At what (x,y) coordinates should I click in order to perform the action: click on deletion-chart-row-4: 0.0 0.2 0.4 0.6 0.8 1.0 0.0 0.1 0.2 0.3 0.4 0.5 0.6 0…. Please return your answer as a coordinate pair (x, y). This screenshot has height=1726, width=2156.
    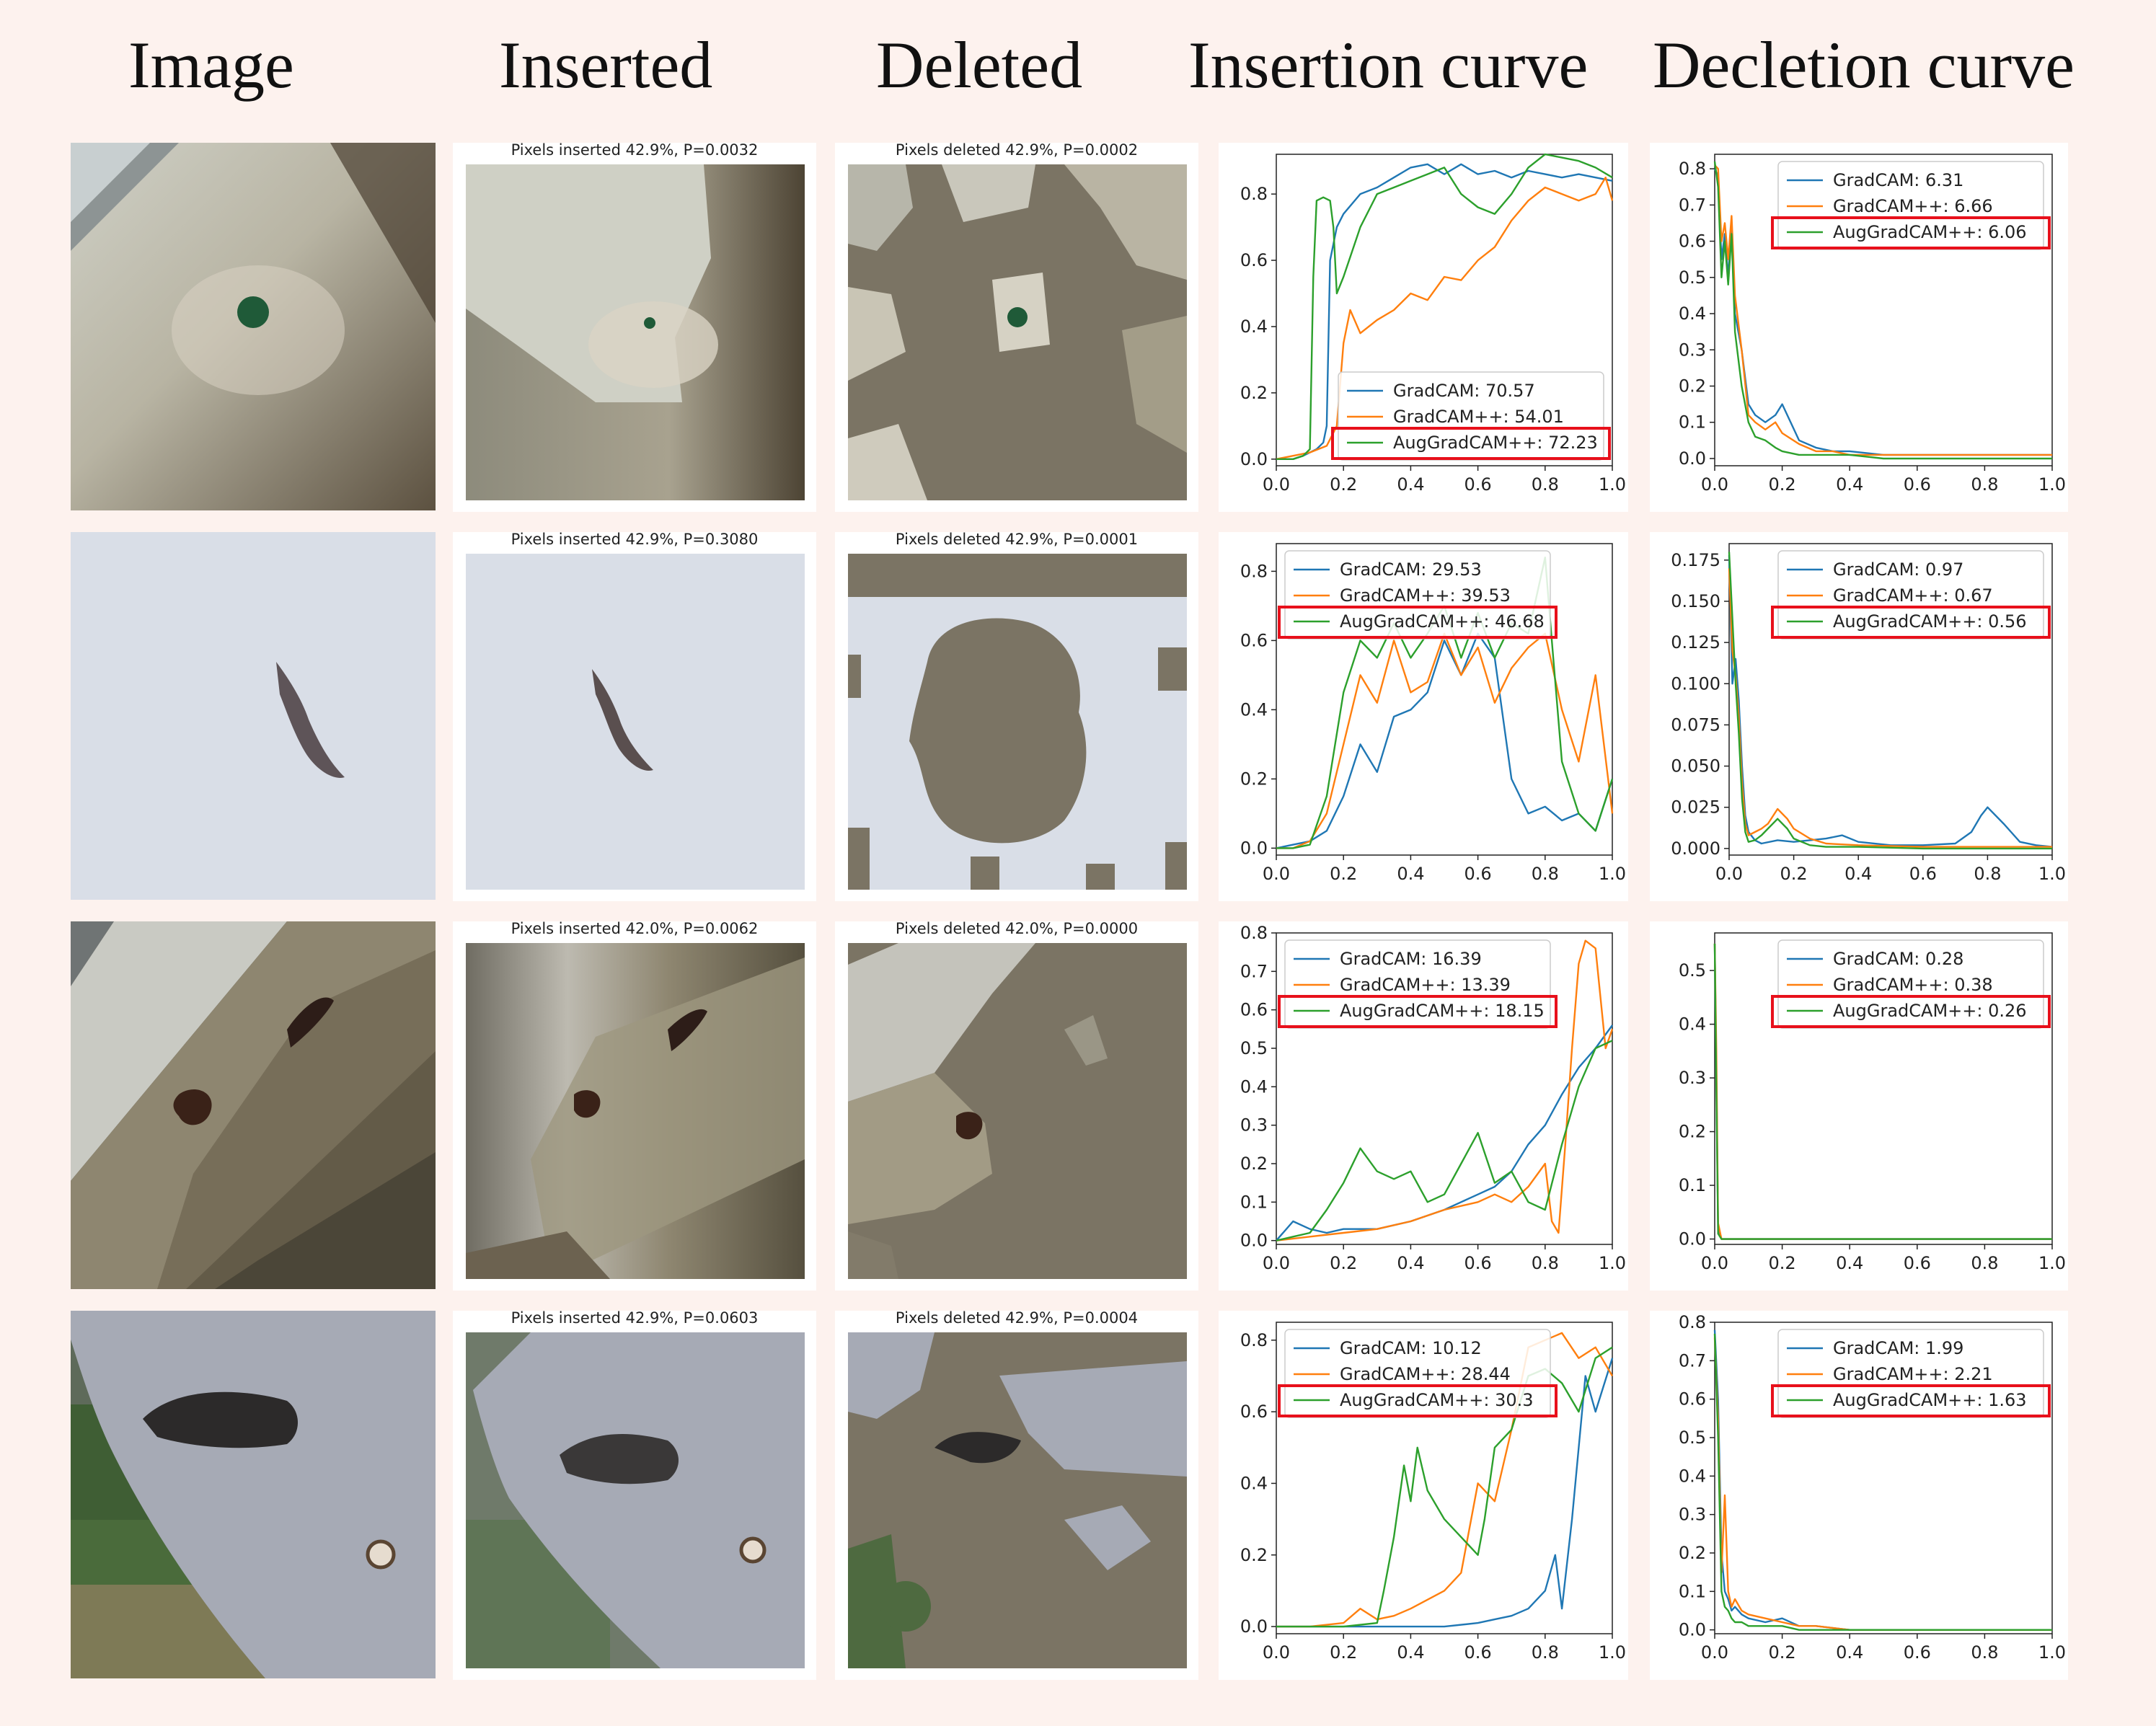
    Looking at the image, I should click on (1859, 1495).